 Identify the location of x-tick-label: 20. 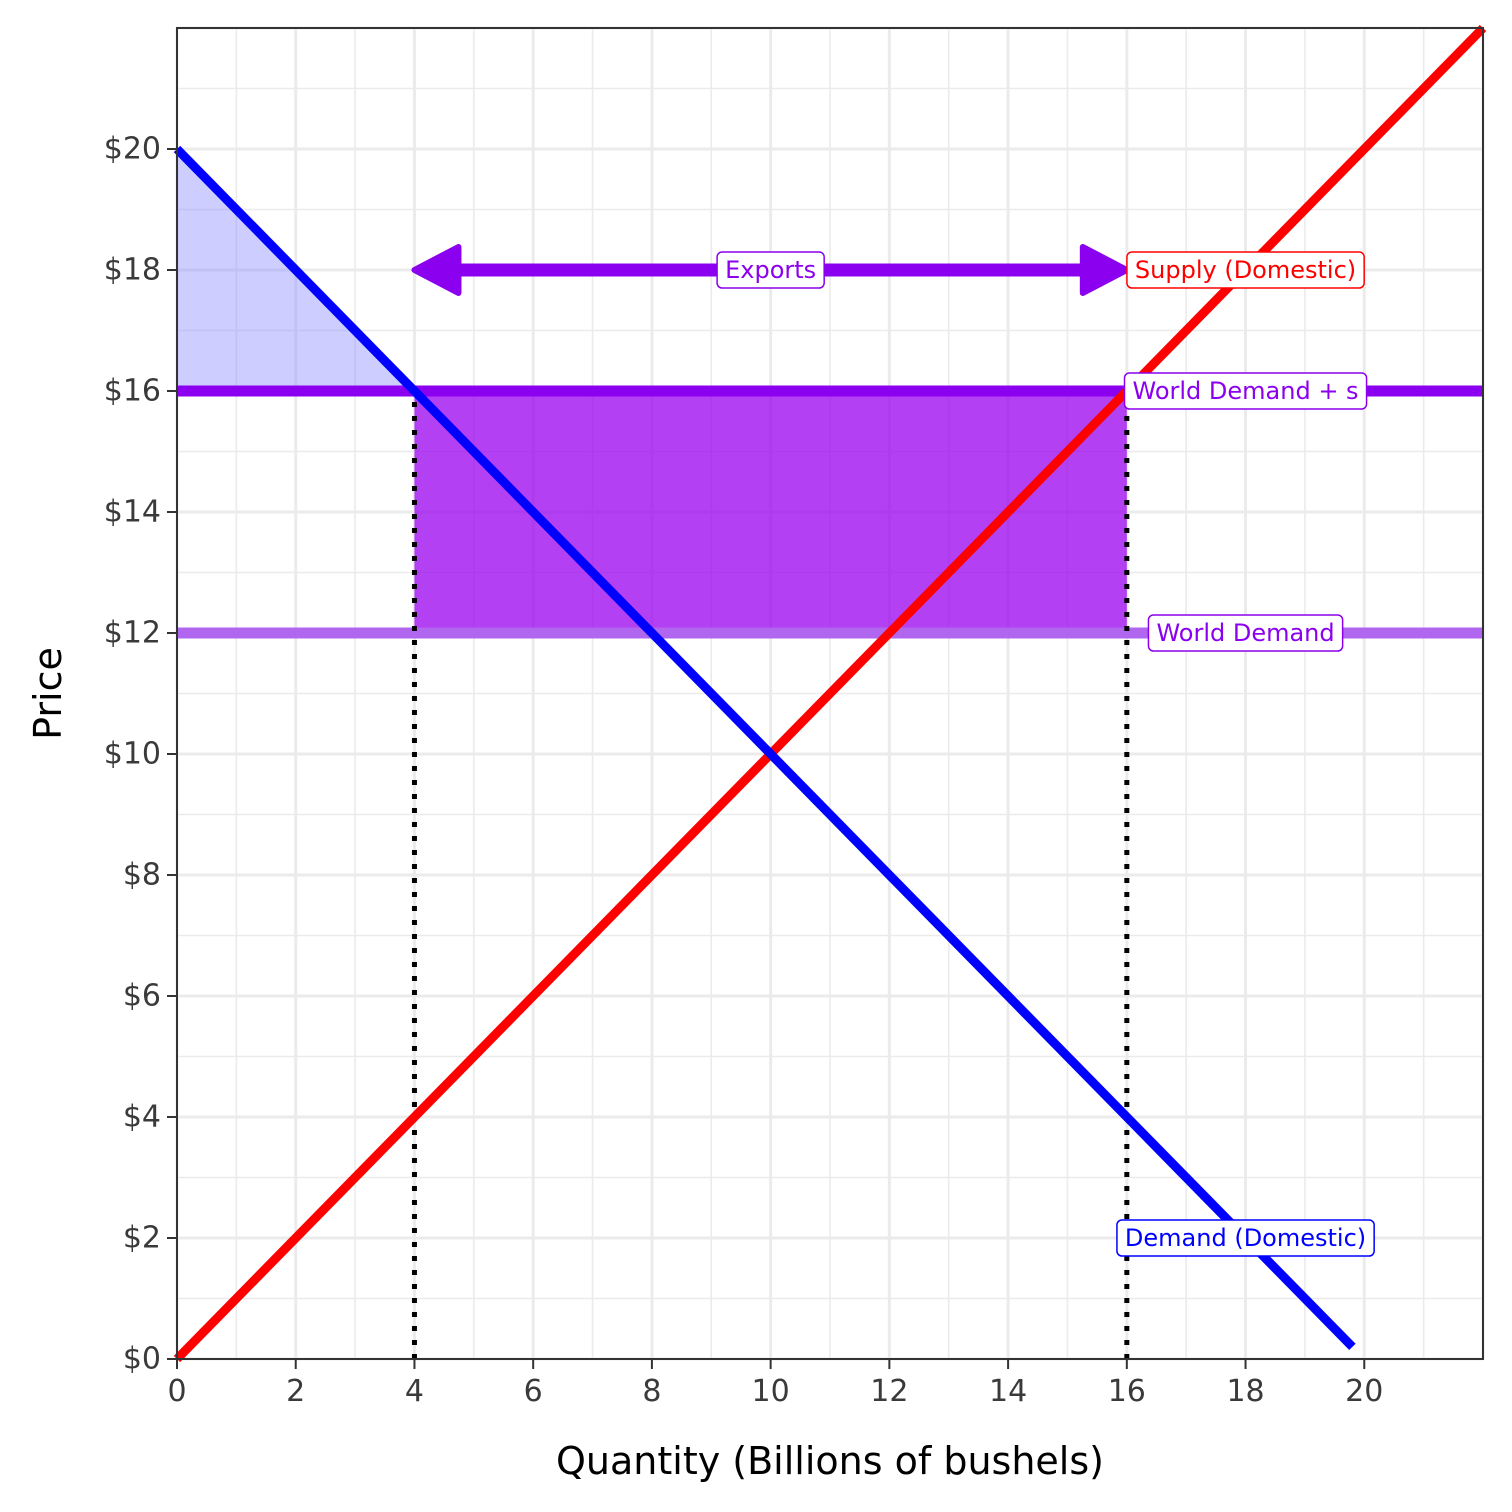
(1364, 1391).